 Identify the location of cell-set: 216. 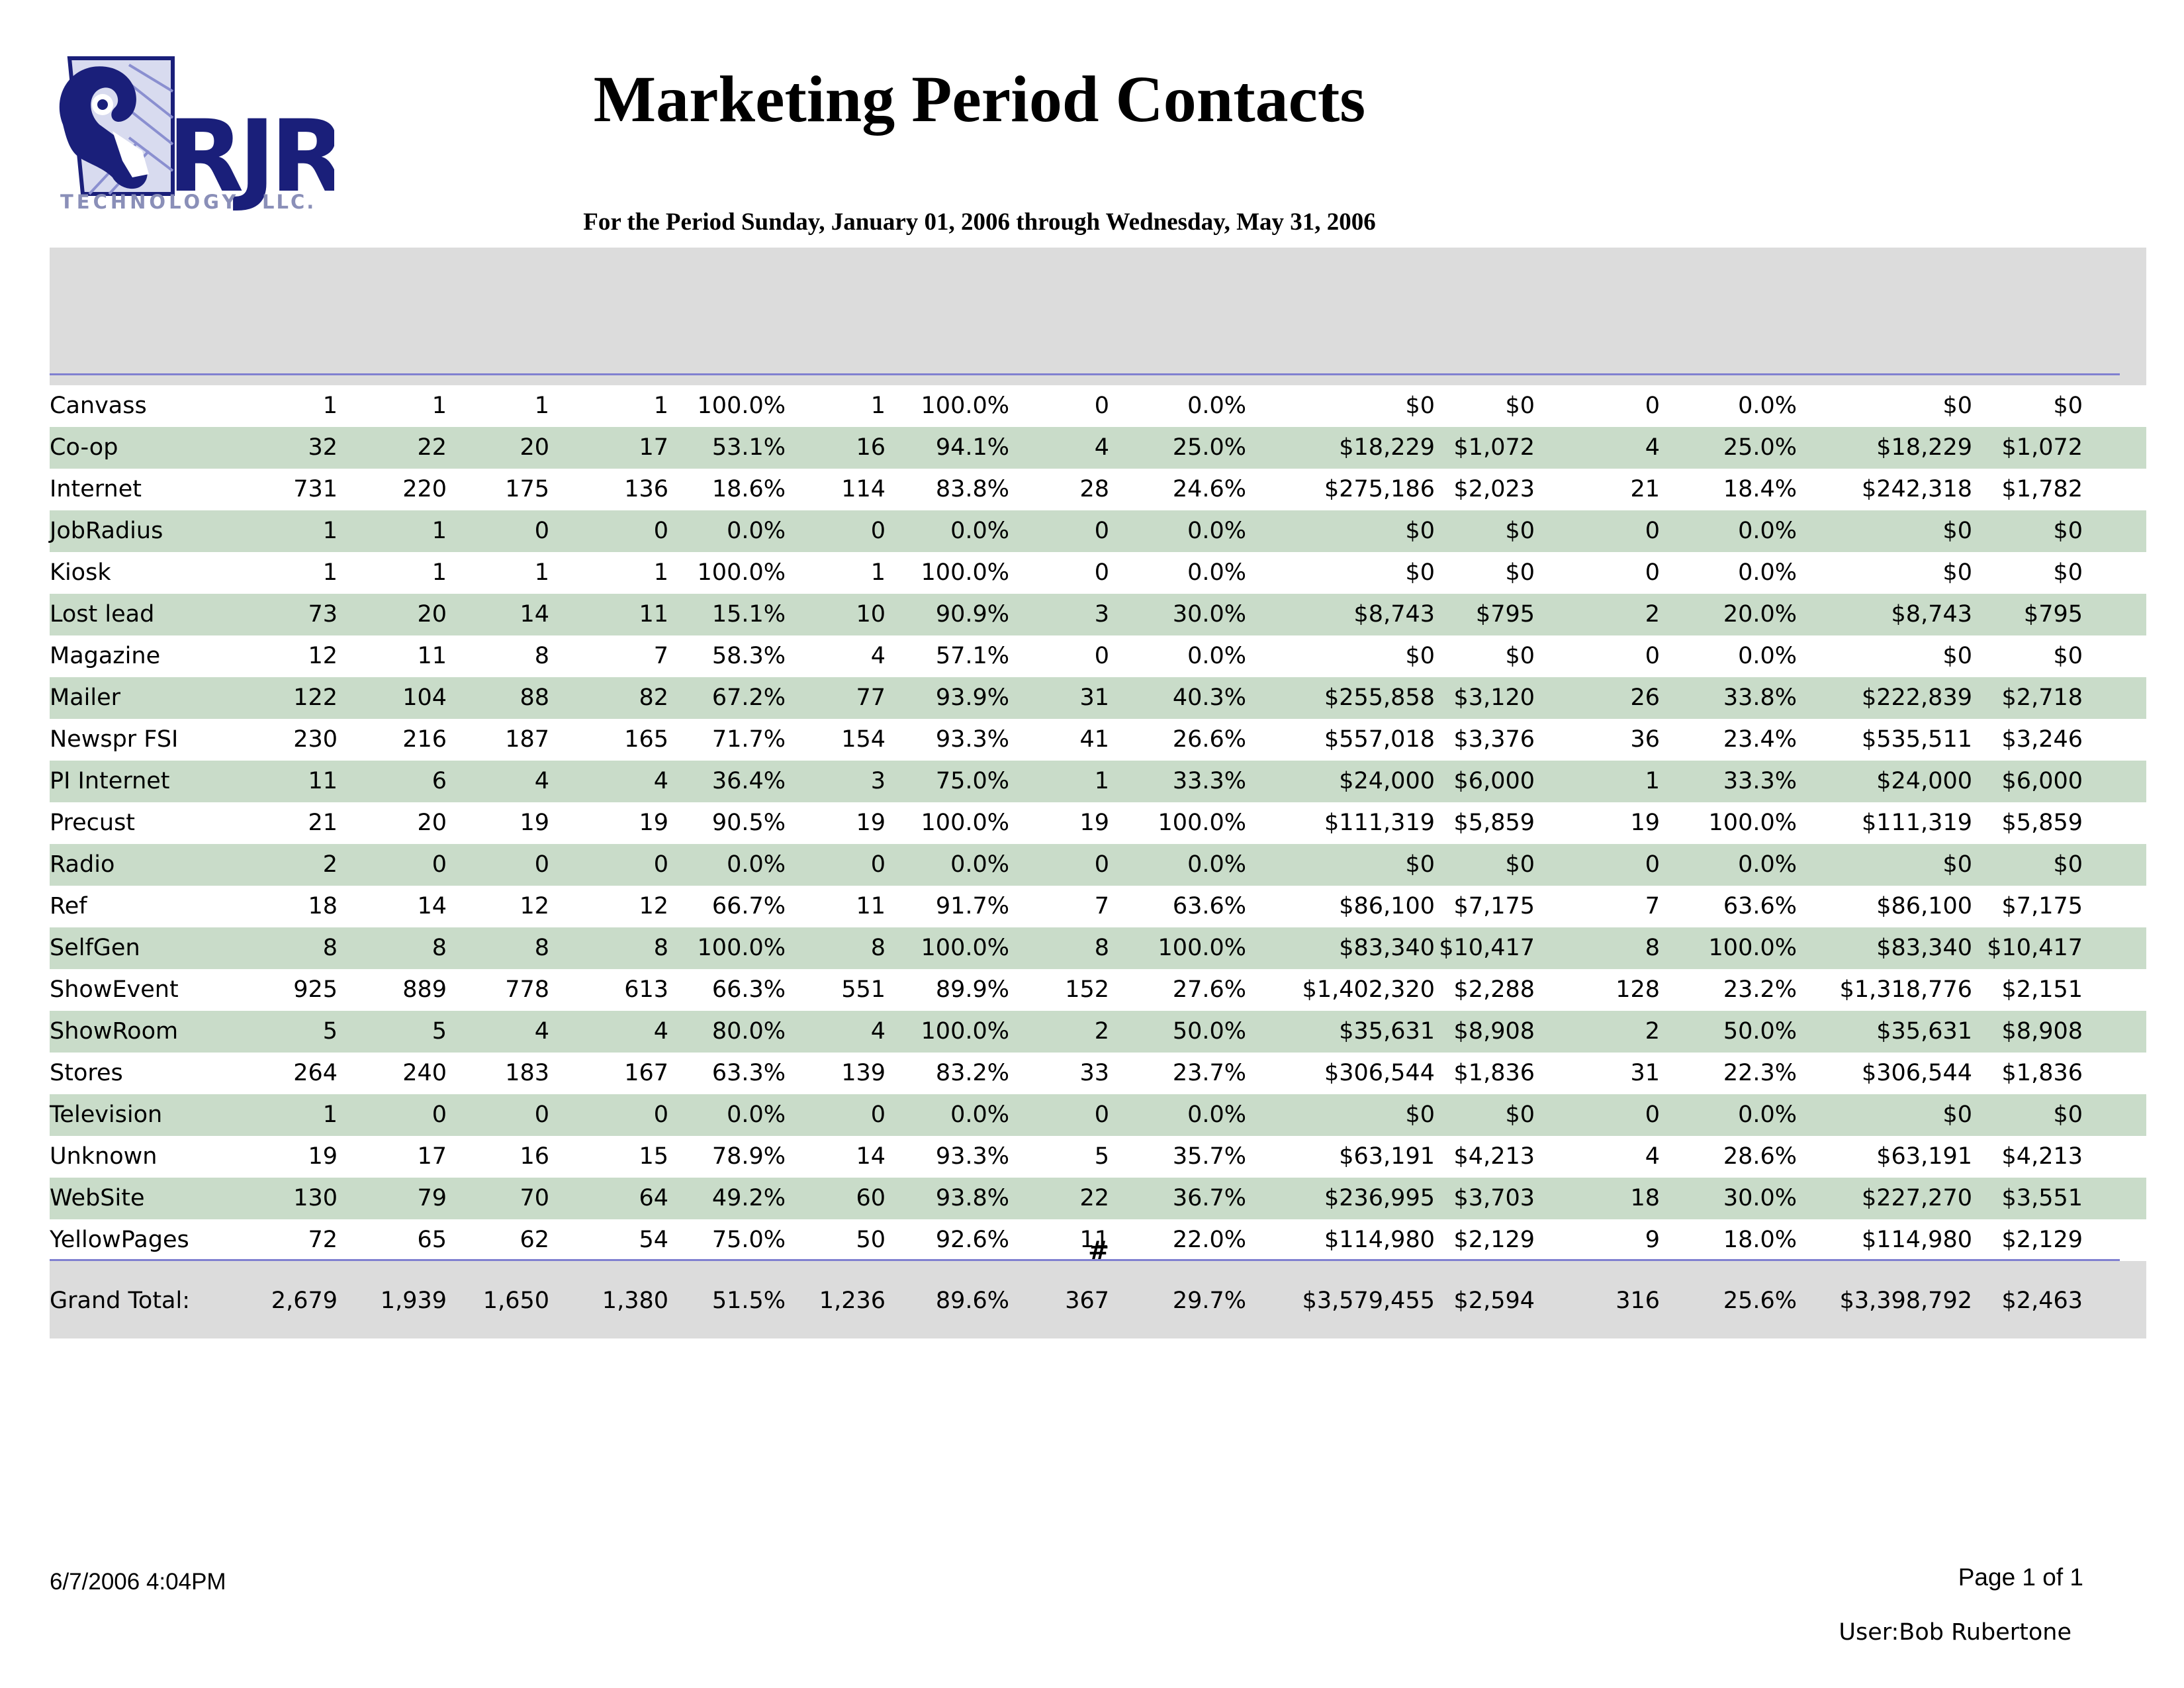
(424, 739).